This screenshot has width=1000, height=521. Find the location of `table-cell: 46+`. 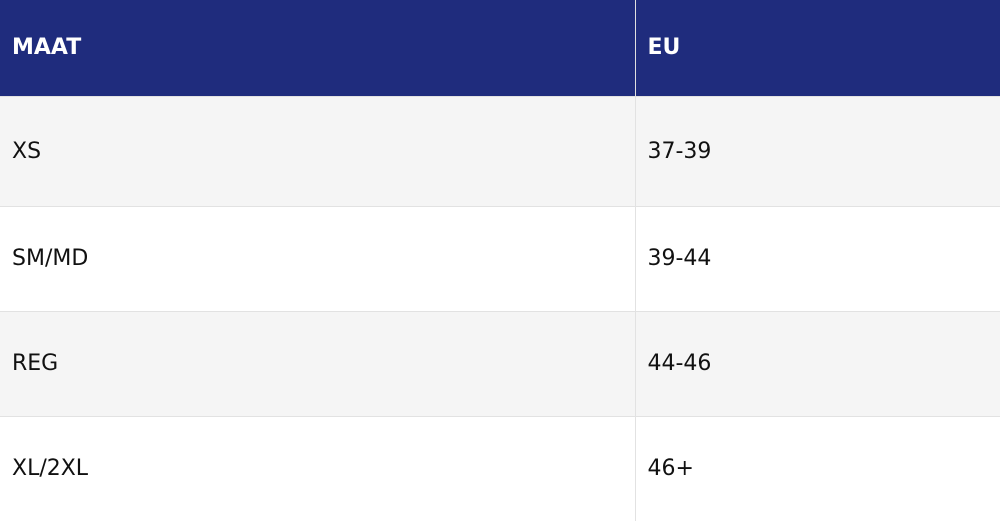

table-cell: 46+ is located at coordinates (817, 468).